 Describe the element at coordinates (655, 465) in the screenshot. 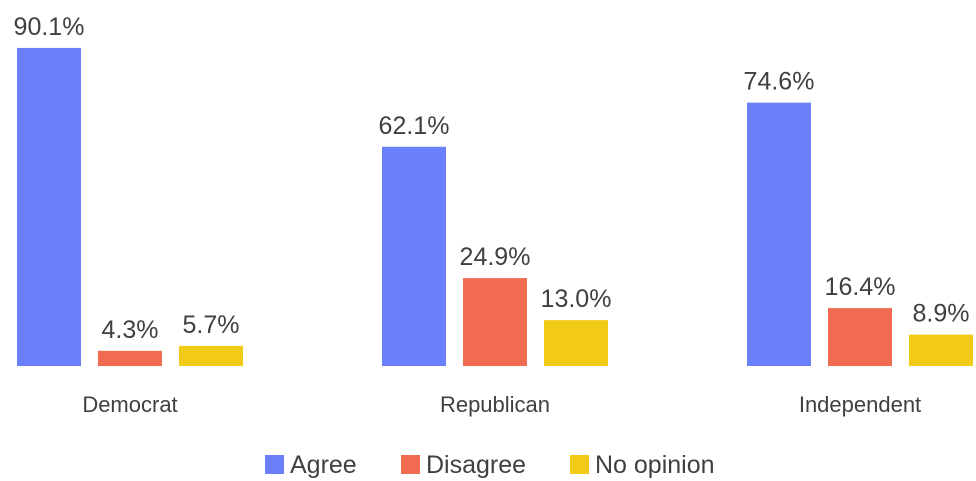

I see `legend-label-no-opinion: No opinion` at that location.